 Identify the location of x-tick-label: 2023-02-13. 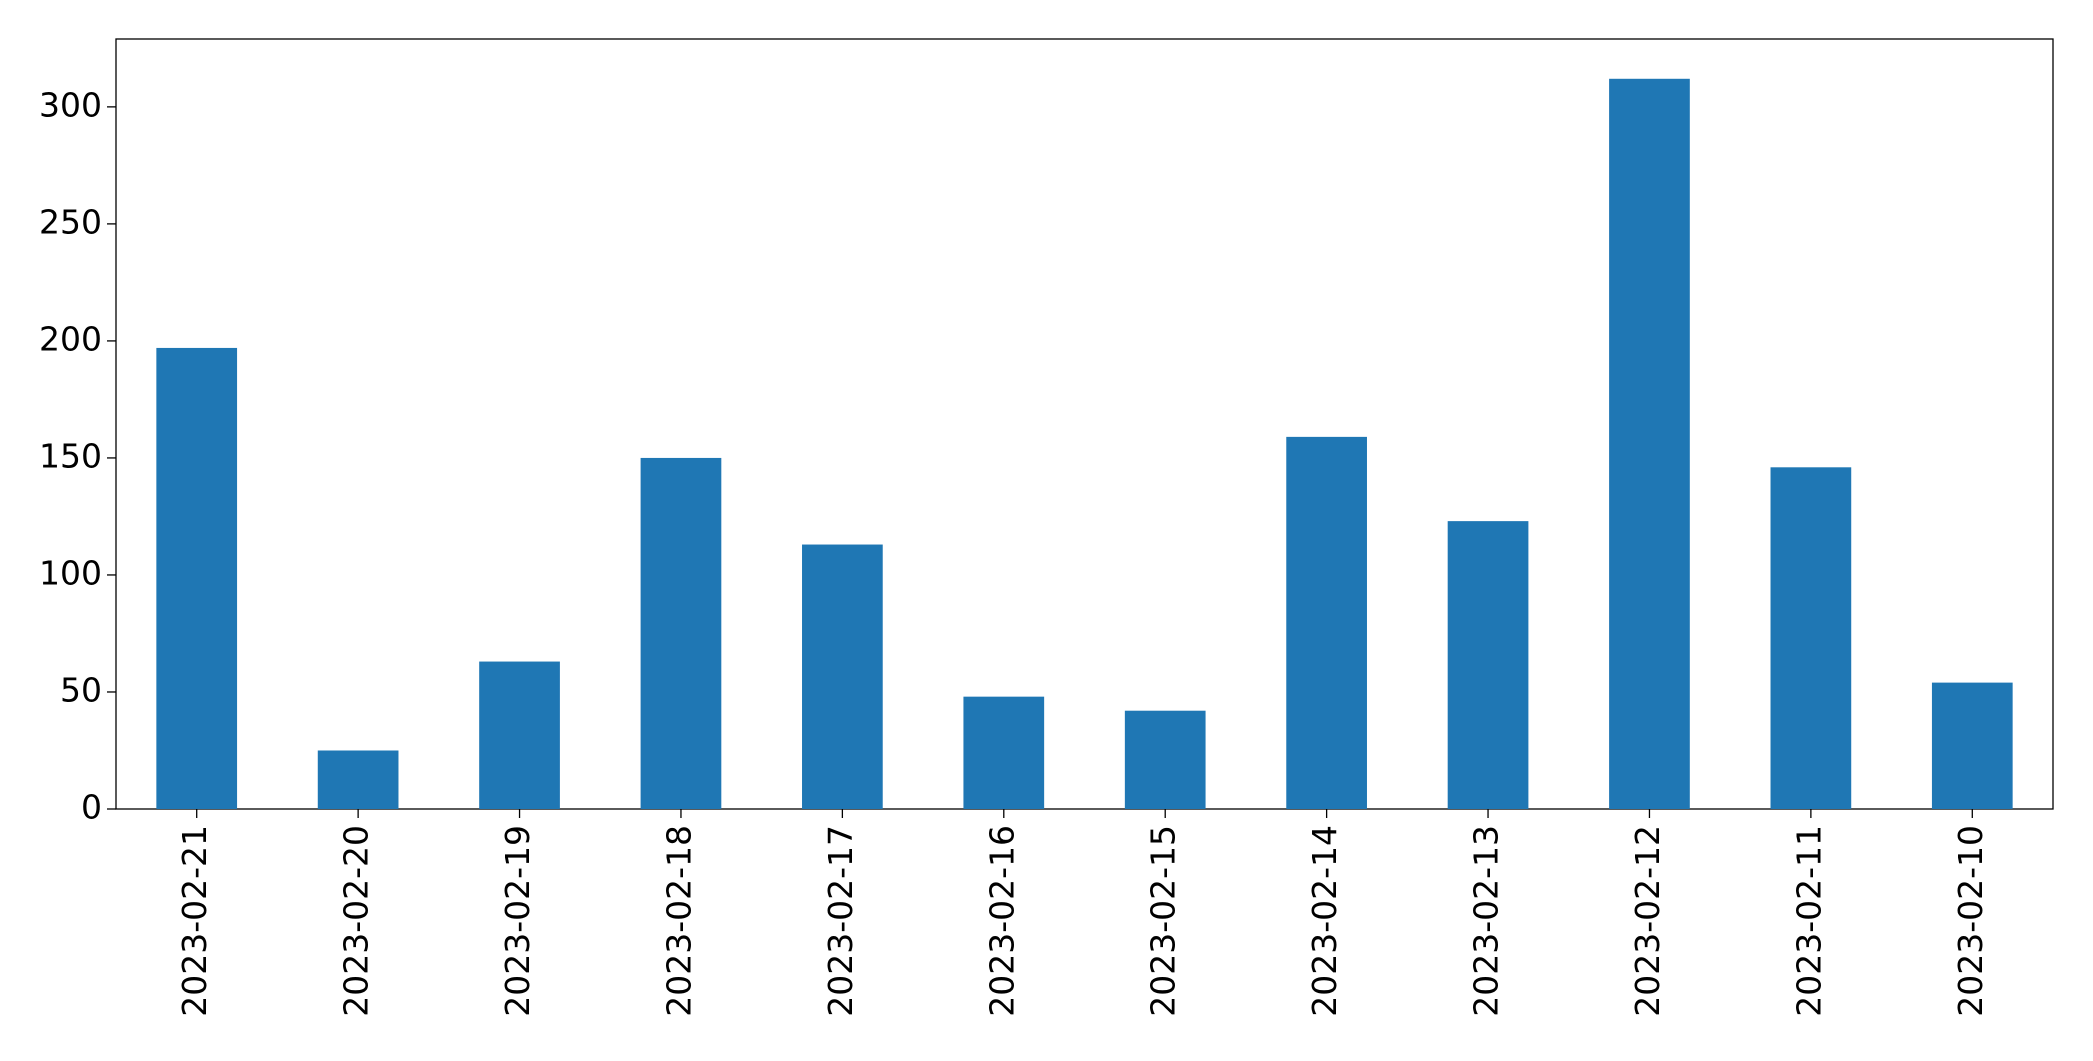
(1486, 921).